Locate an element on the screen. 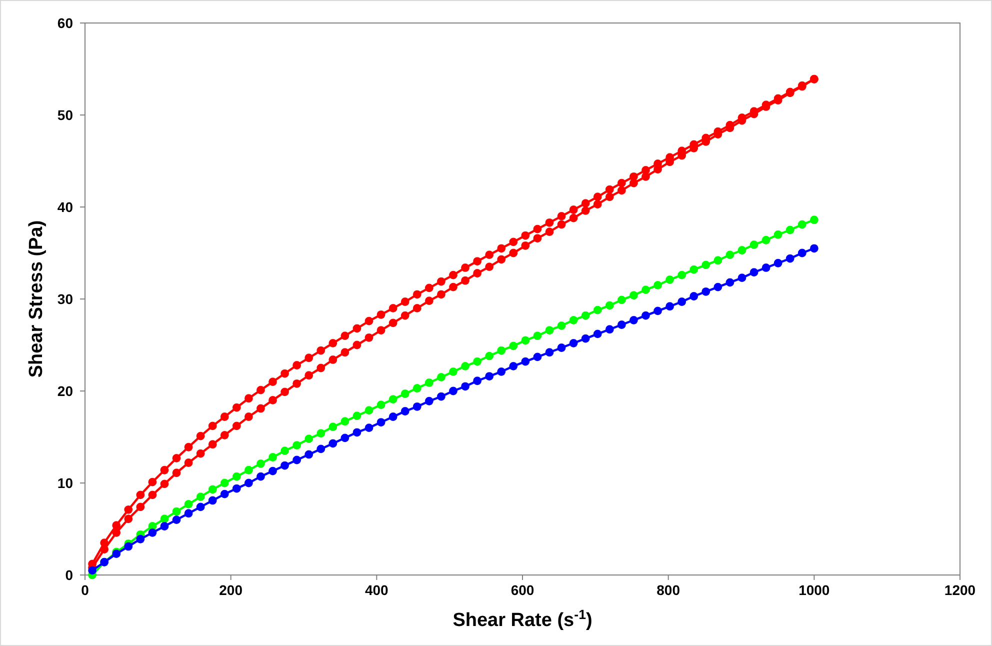  y-tick-label: 30 is located at coordinates (65, 299).